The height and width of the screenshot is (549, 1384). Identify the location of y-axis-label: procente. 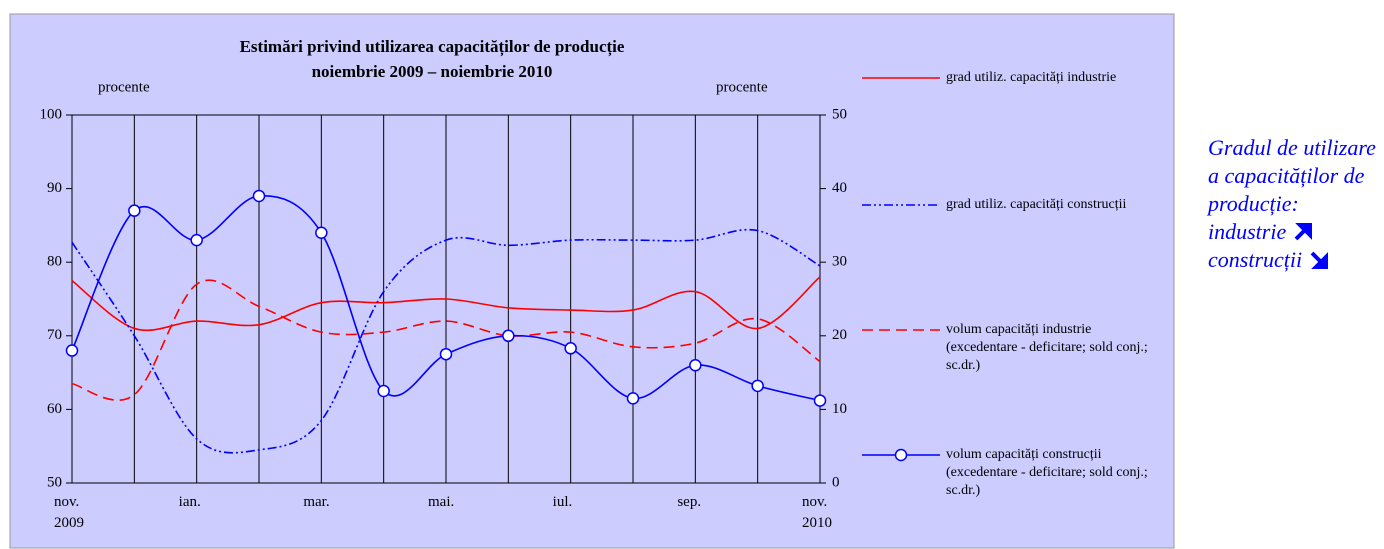
(124, 87).